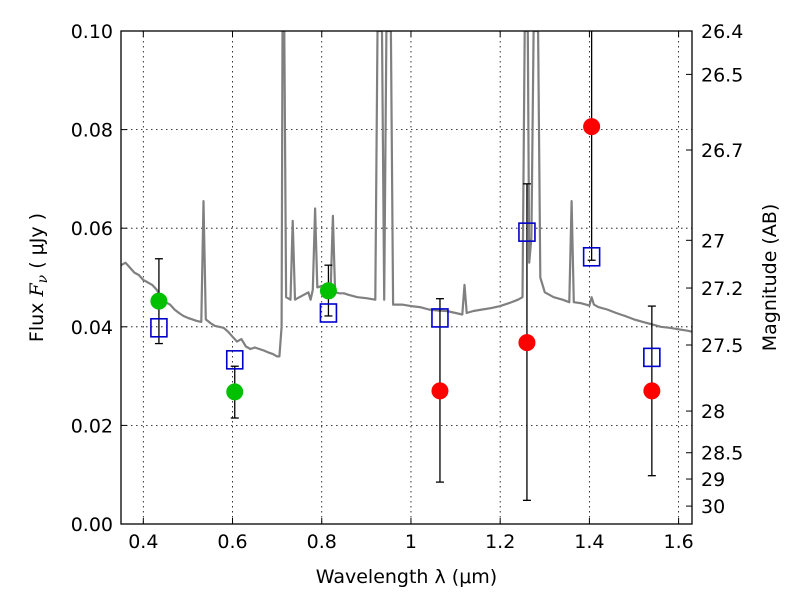 The width and height of the screenshot is (800, 600). What do you see at coordinates (92, 131) in the screenshot?
I see `y-tick-label: 0.08` at bounding box center [92, 131].